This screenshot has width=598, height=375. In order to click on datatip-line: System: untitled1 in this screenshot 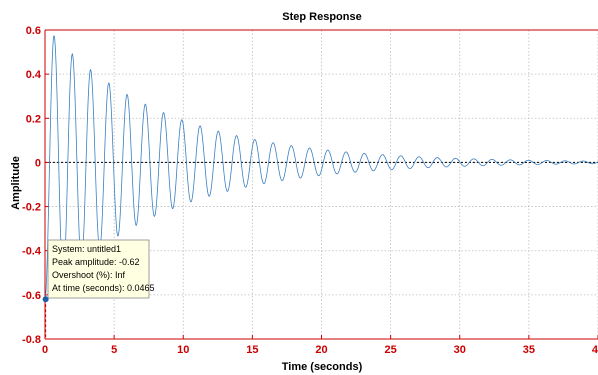, I will do `click(86, 249)`.